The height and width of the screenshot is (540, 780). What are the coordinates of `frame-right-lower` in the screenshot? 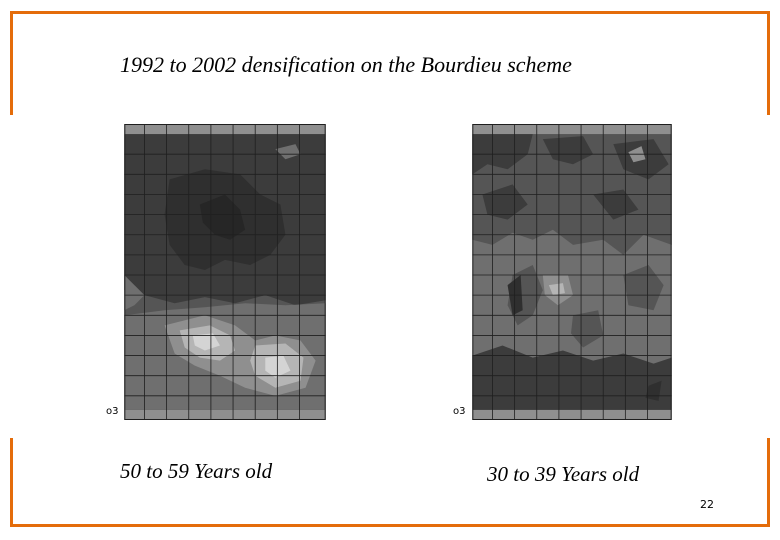 It's located at (768, 482).